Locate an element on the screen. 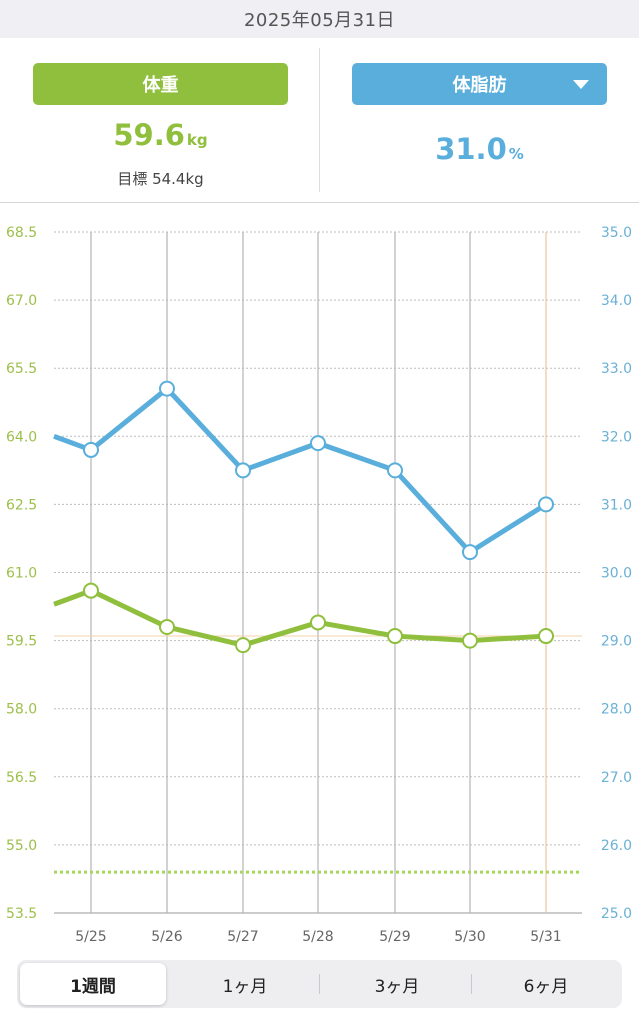 Image resolution: width=639 pixels, height=1024 pixels. weight-button-label: 体重 is located at coordinates (160, 85).